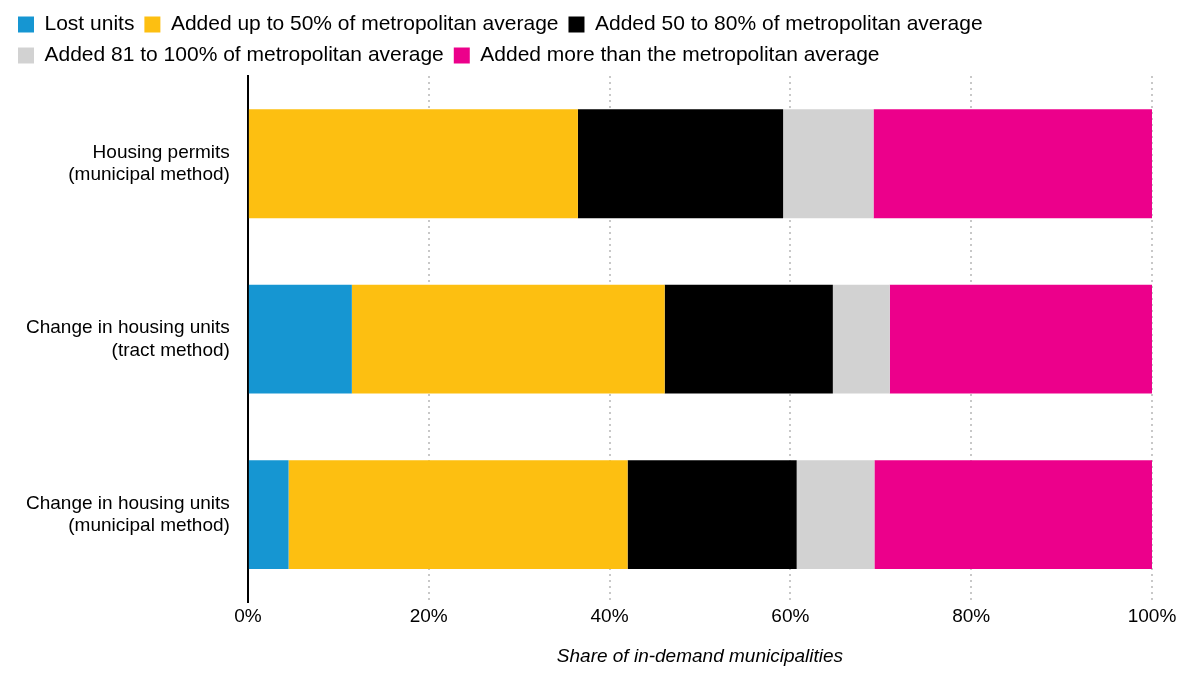 The height and width of the screenshot is (680, 1182). I want to click on y-tick-label: Change in housing units (tract method), so click(127, 338).